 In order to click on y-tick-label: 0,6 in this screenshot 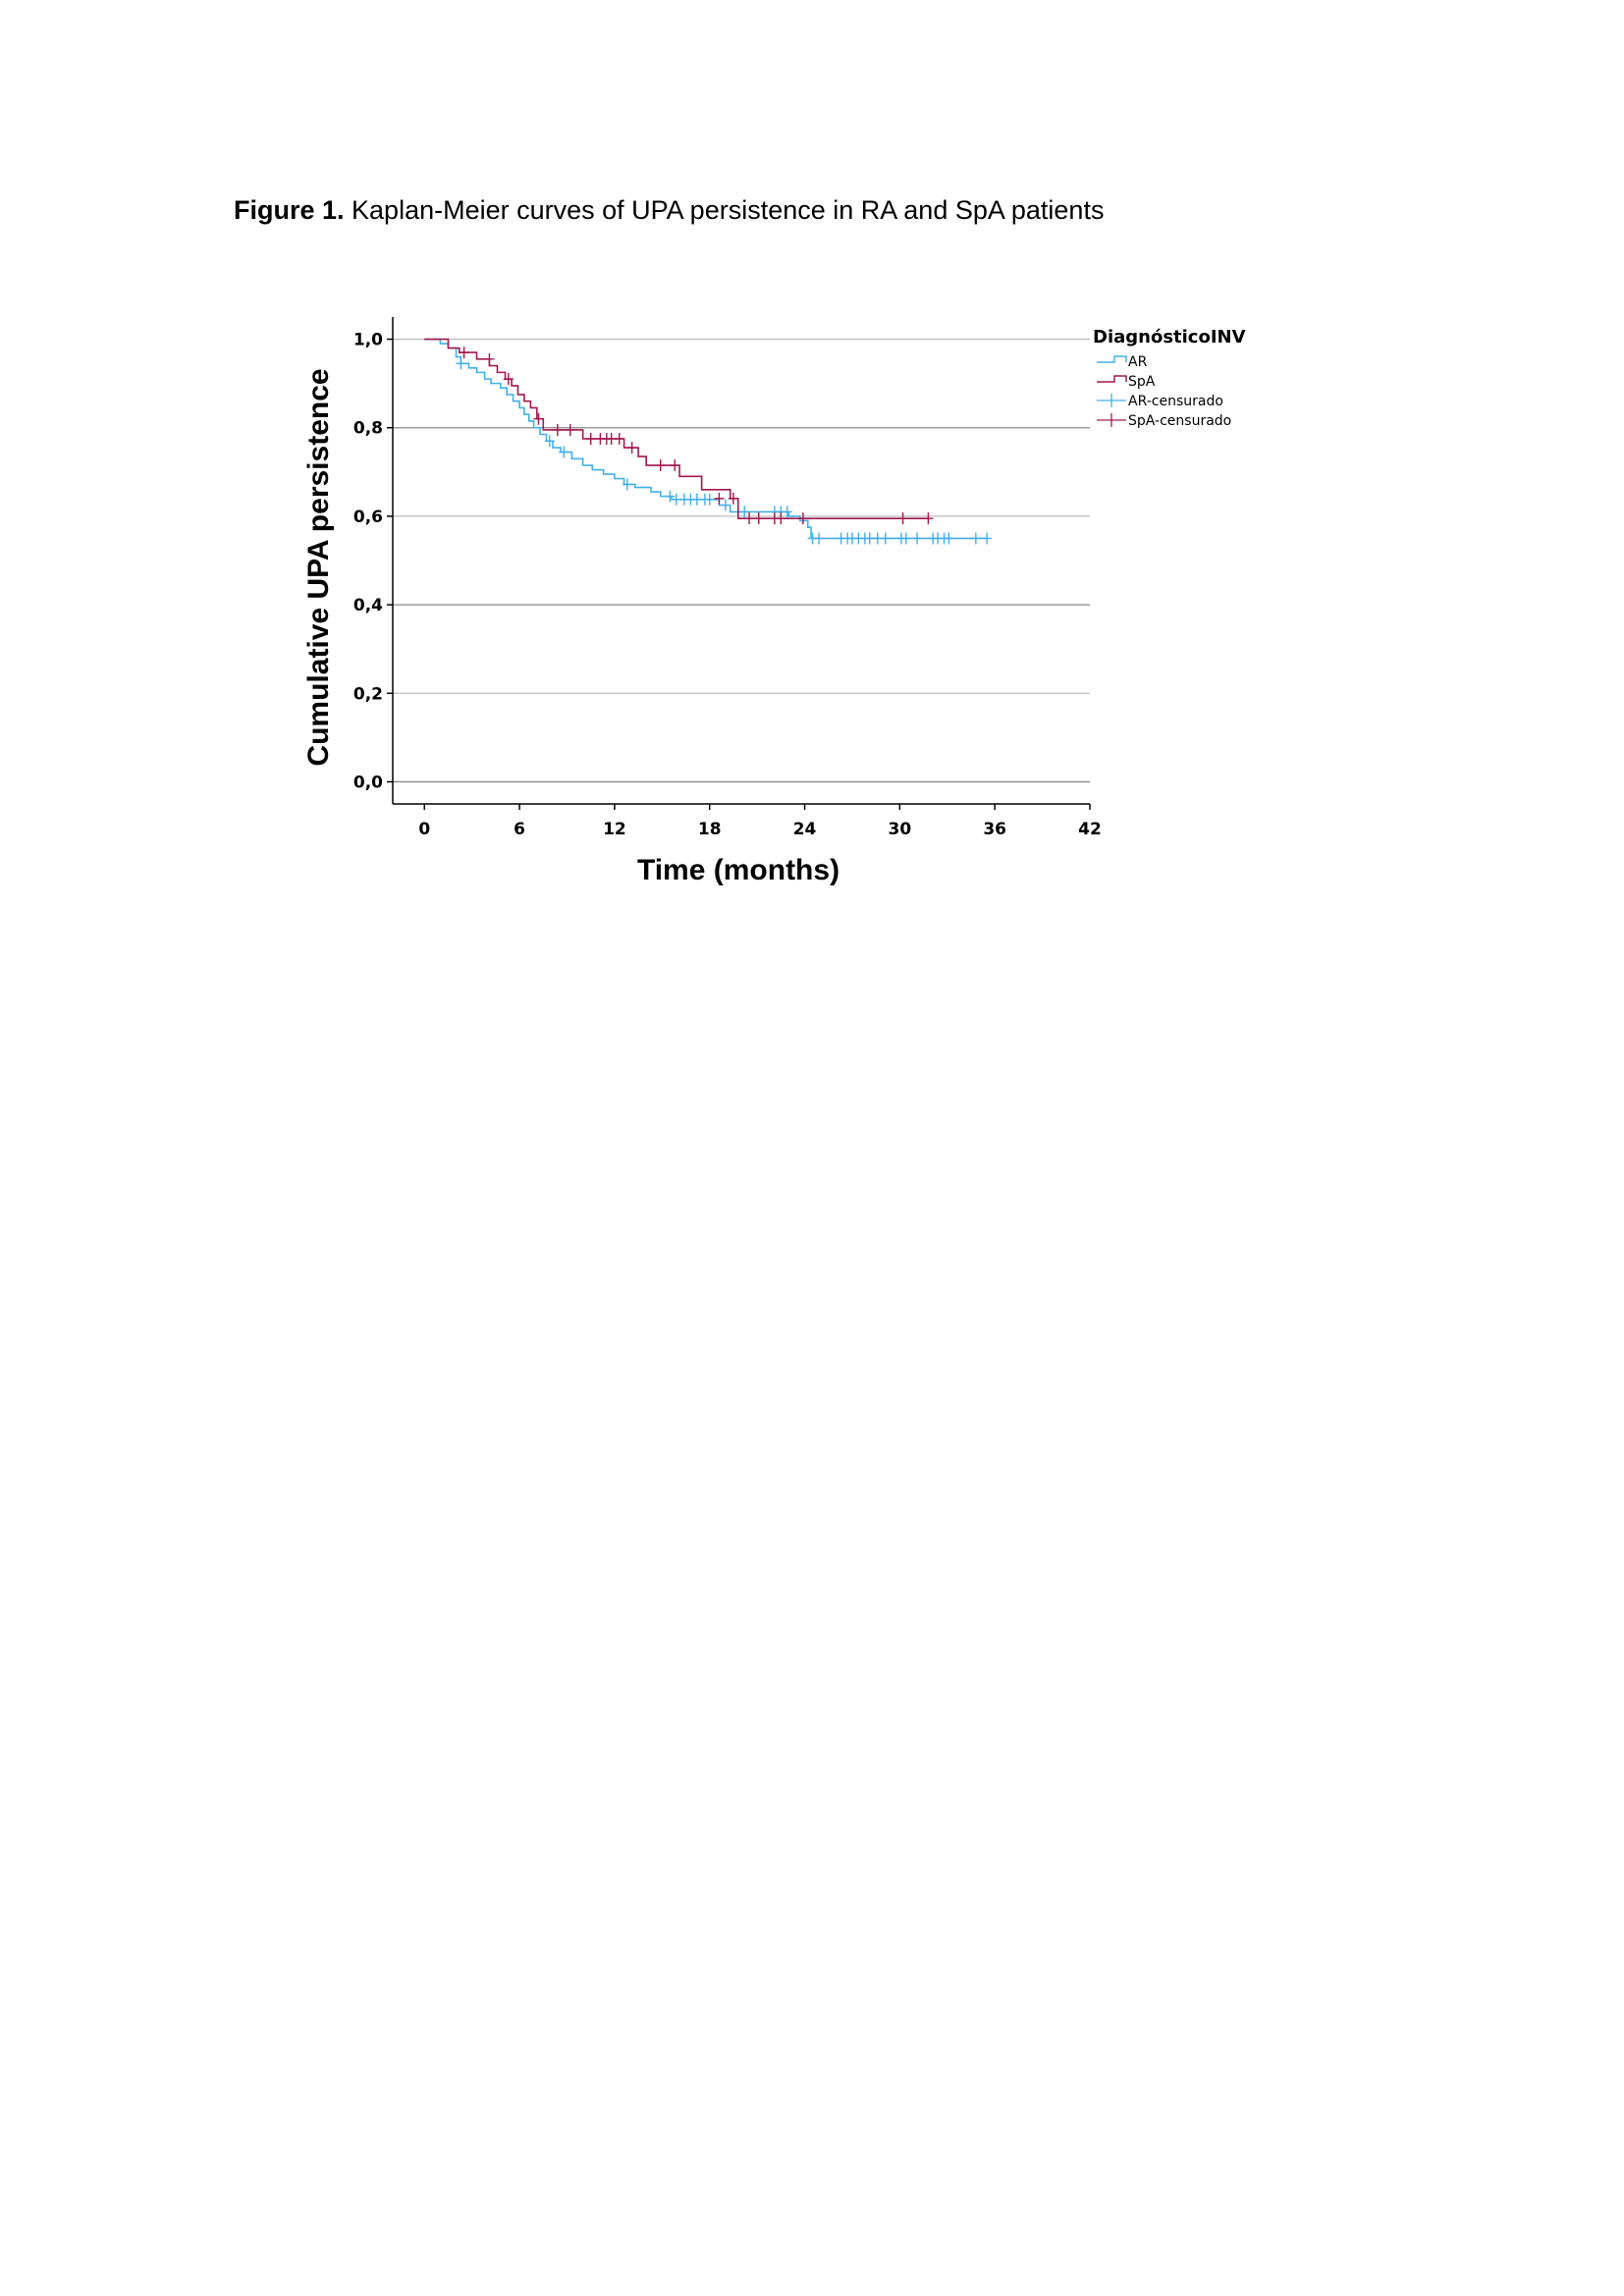, I will do `click(368, 517)`.